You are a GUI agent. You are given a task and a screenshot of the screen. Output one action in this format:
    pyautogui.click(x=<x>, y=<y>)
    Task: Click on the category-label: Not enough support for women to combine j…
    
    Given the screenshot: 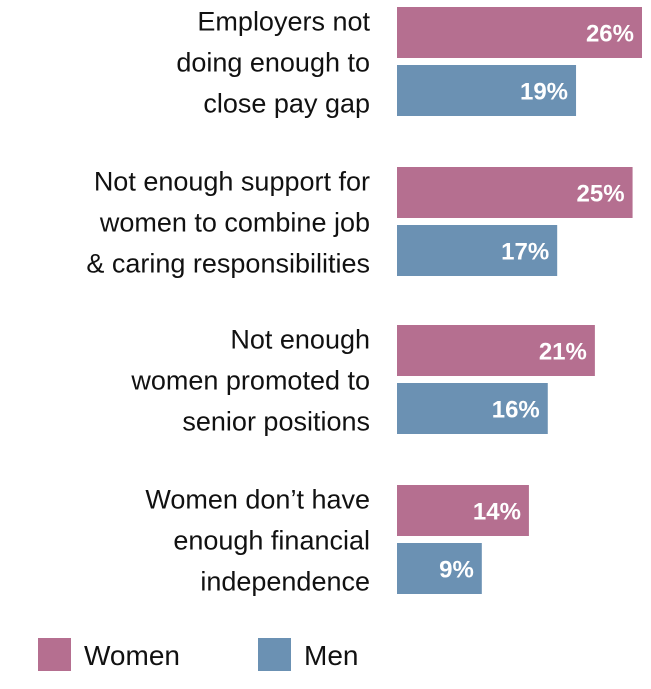 What is the action you would take?
    pyautogui.click(x=228, y=223)
    